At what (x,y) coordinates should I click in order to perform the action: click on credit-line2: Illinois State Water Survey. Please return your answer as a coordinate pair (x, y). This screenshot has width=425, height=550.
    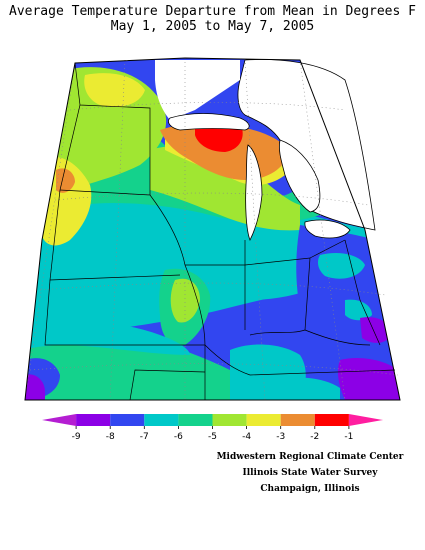
    Looking at the image, I should click on (310, 473).